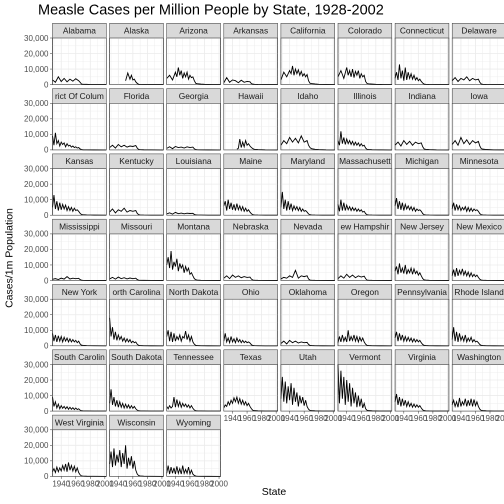 This screenshot has width=504, height=504. I want to click on facet-panel: Mississippi 0 10,000 20,000 30,000, so click(65, 251).